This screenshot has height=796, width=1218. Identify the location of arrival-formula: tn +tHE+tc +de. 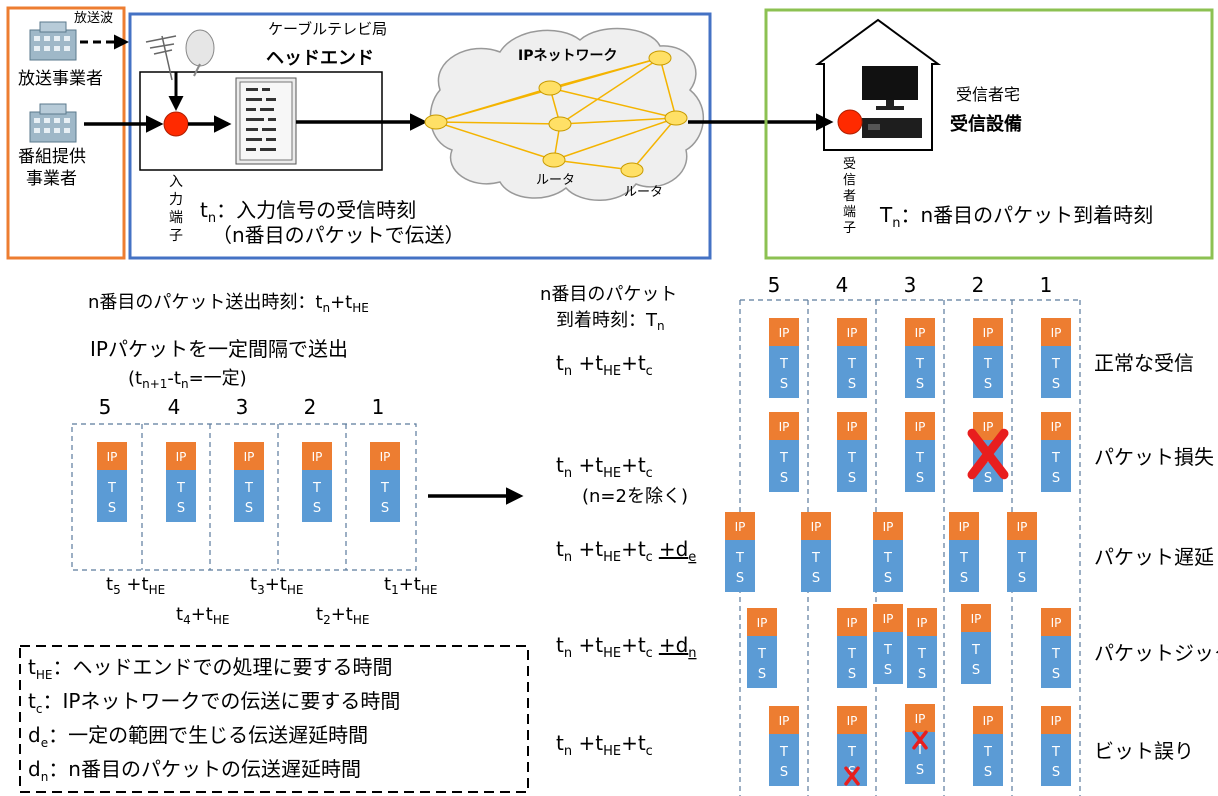
(626, 551).